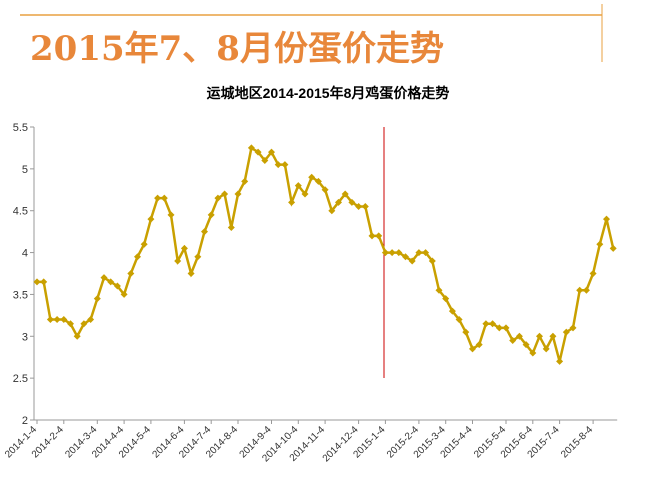 The height and width of the screenshot is (490, 647). What do you see at coordinates (25, 337) in the screenshot?
I see `y-tick-label: 3` at bounding box center [25, 337].